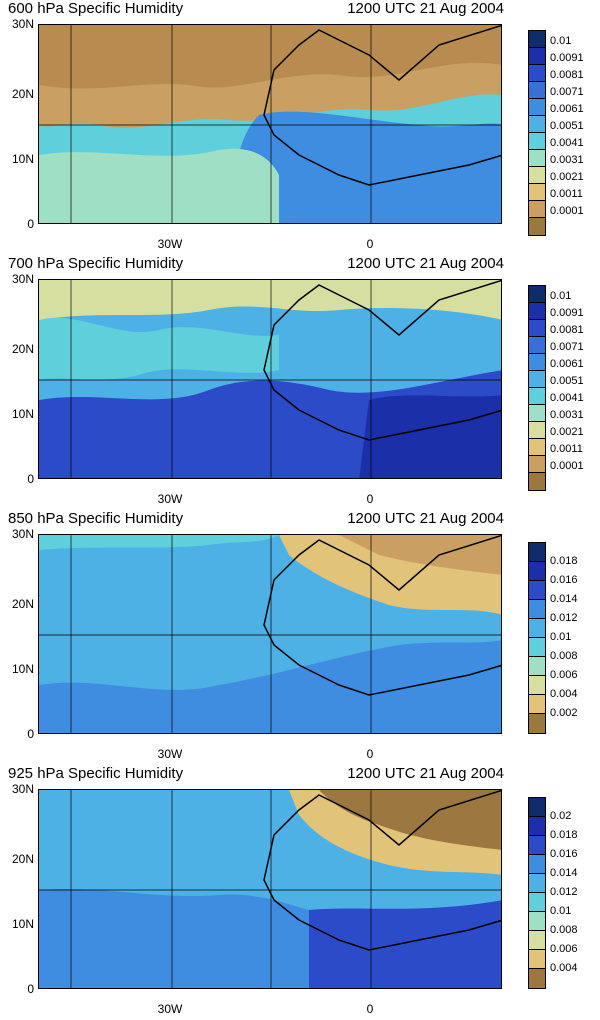 Image resolution: width=600 pixels, height=1020 pixels. What do you see at coordinates (564, 675) in the screenshot?
I see `colorbar-label: 0.006` at bounding box center [564, 675].